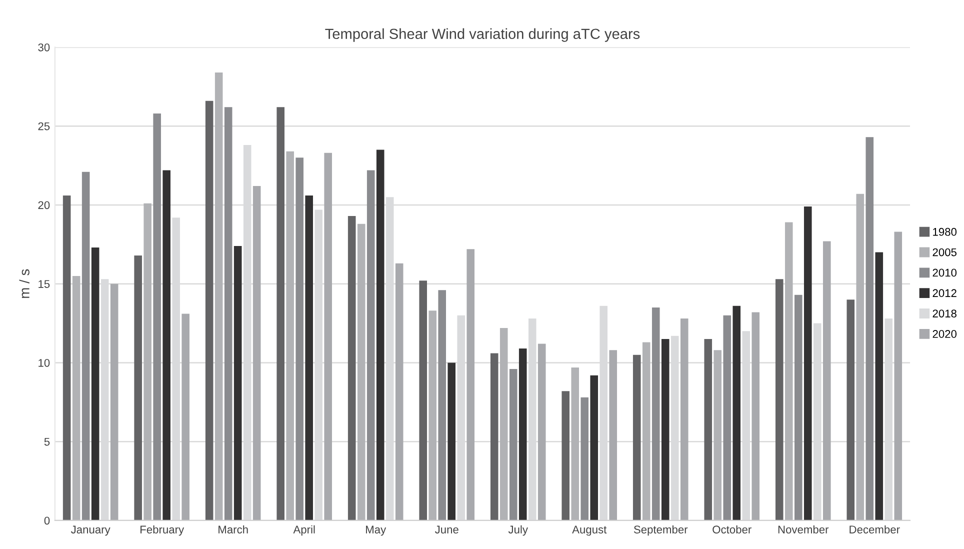  Describe the element at coordinates (162, 530) in the screenshot. I see `x-tick-label: February` at that location.